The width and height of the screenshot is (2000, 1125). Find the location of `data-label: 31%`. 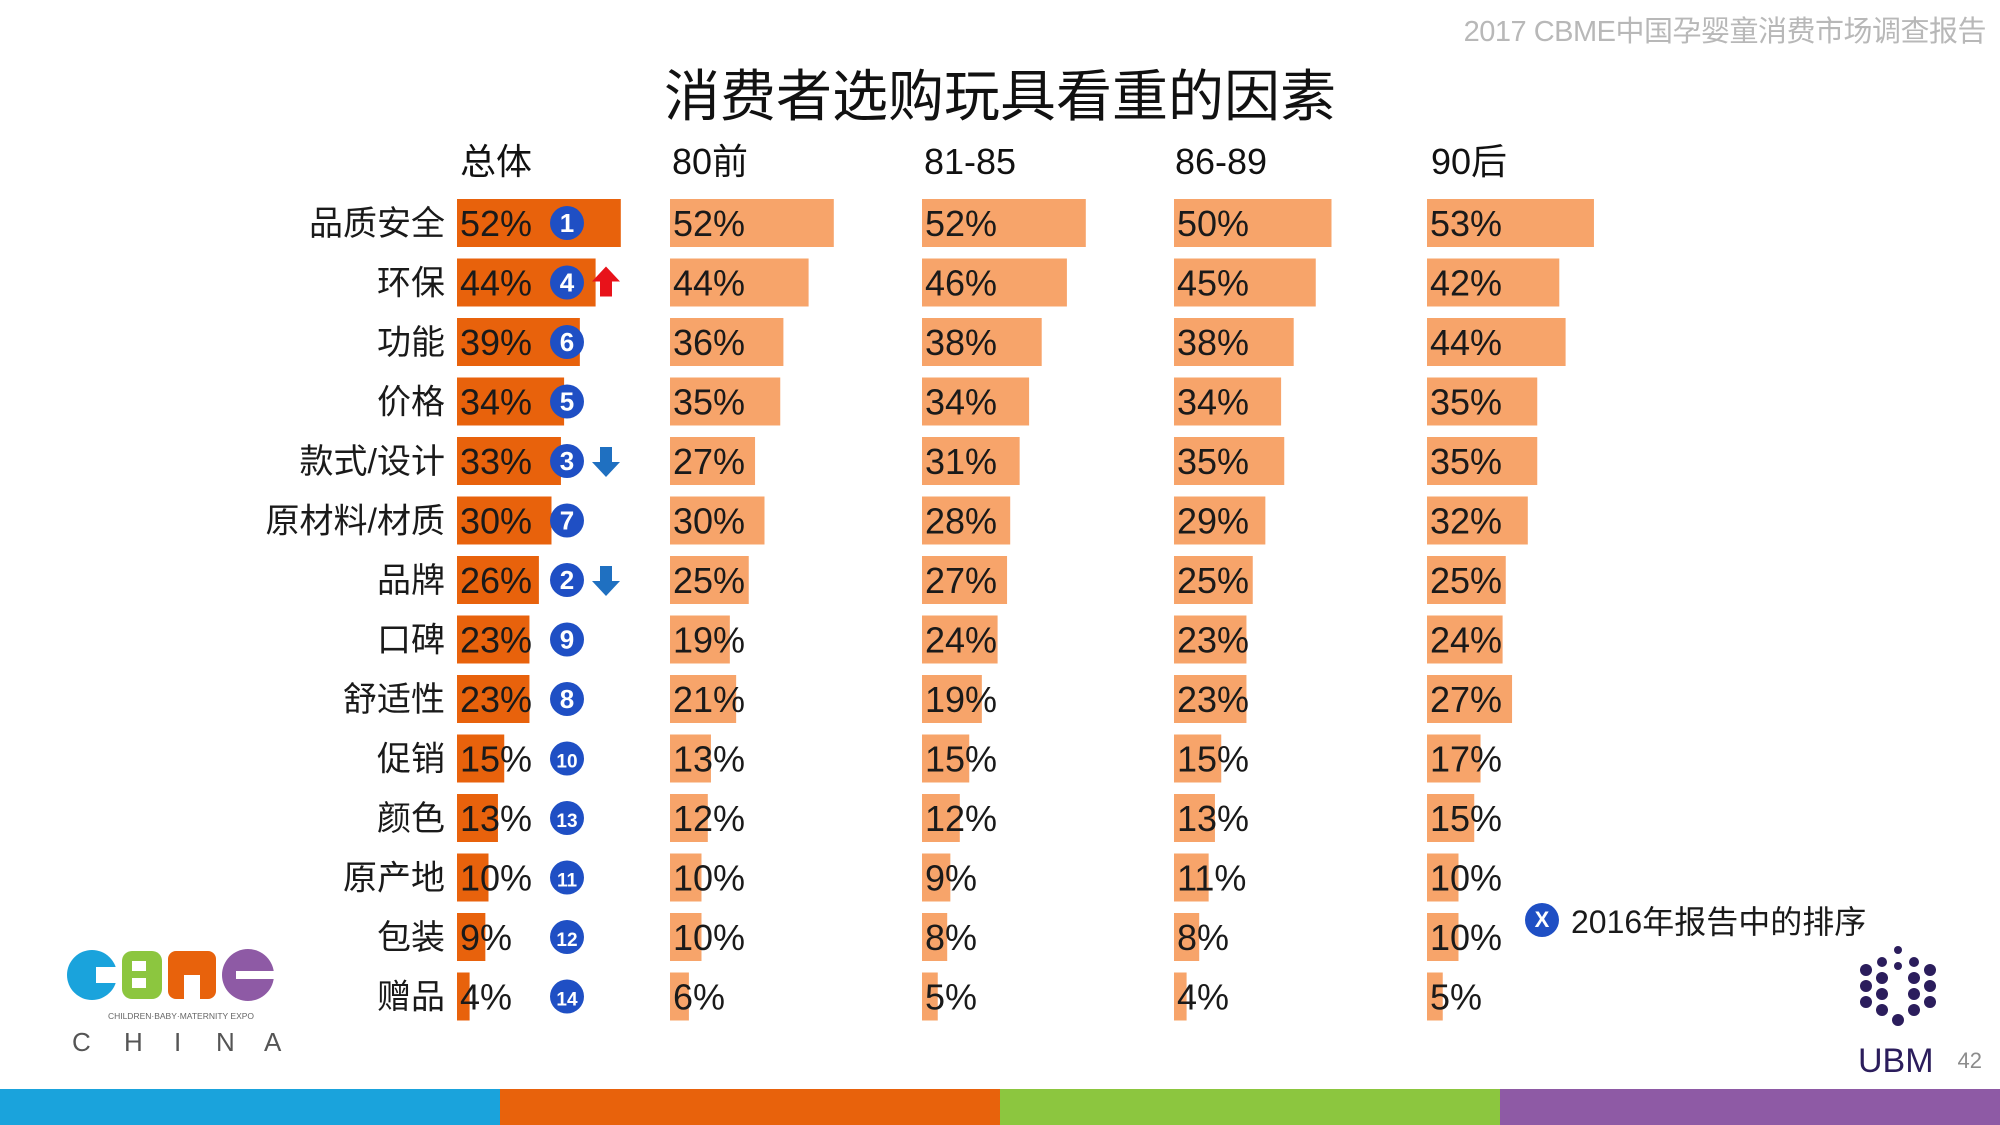

data-label: 31% is located at coordinates (961, 461).